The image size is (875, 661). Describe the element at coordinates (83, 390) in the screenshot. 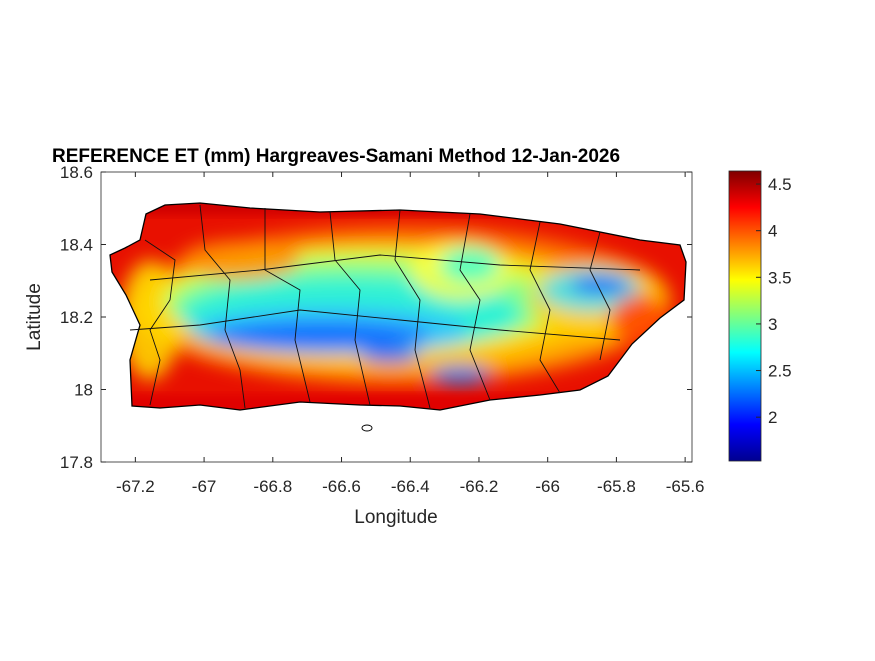

I see `y-tick-label: 18` at that location.